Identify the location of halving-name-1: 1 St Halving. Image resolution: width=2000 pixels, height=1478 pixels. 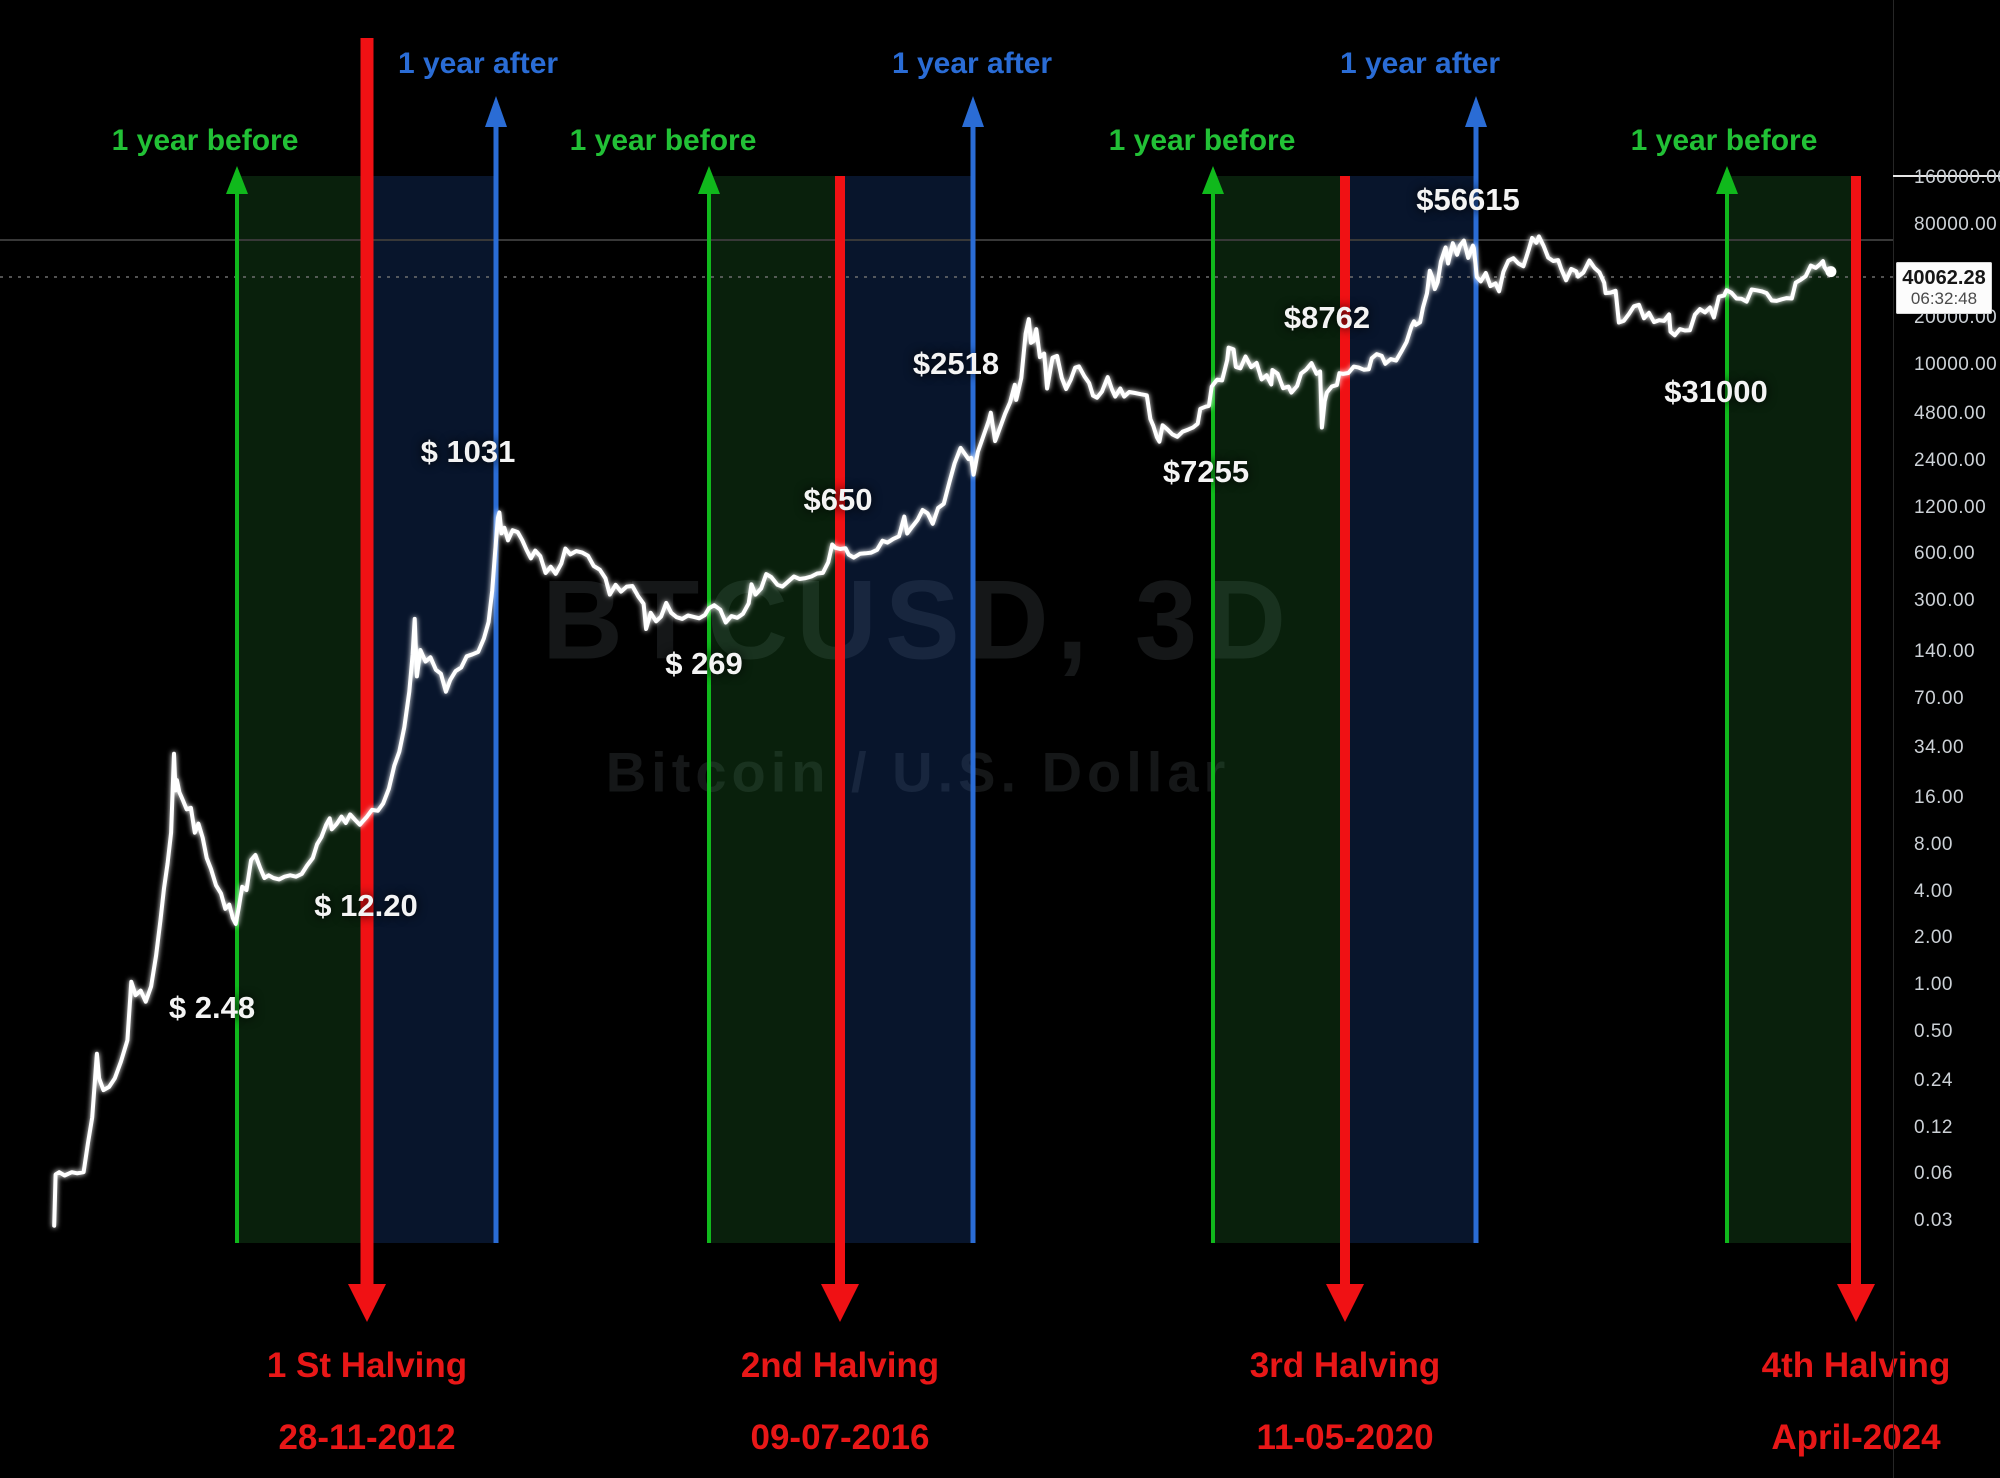
(367, 1365).